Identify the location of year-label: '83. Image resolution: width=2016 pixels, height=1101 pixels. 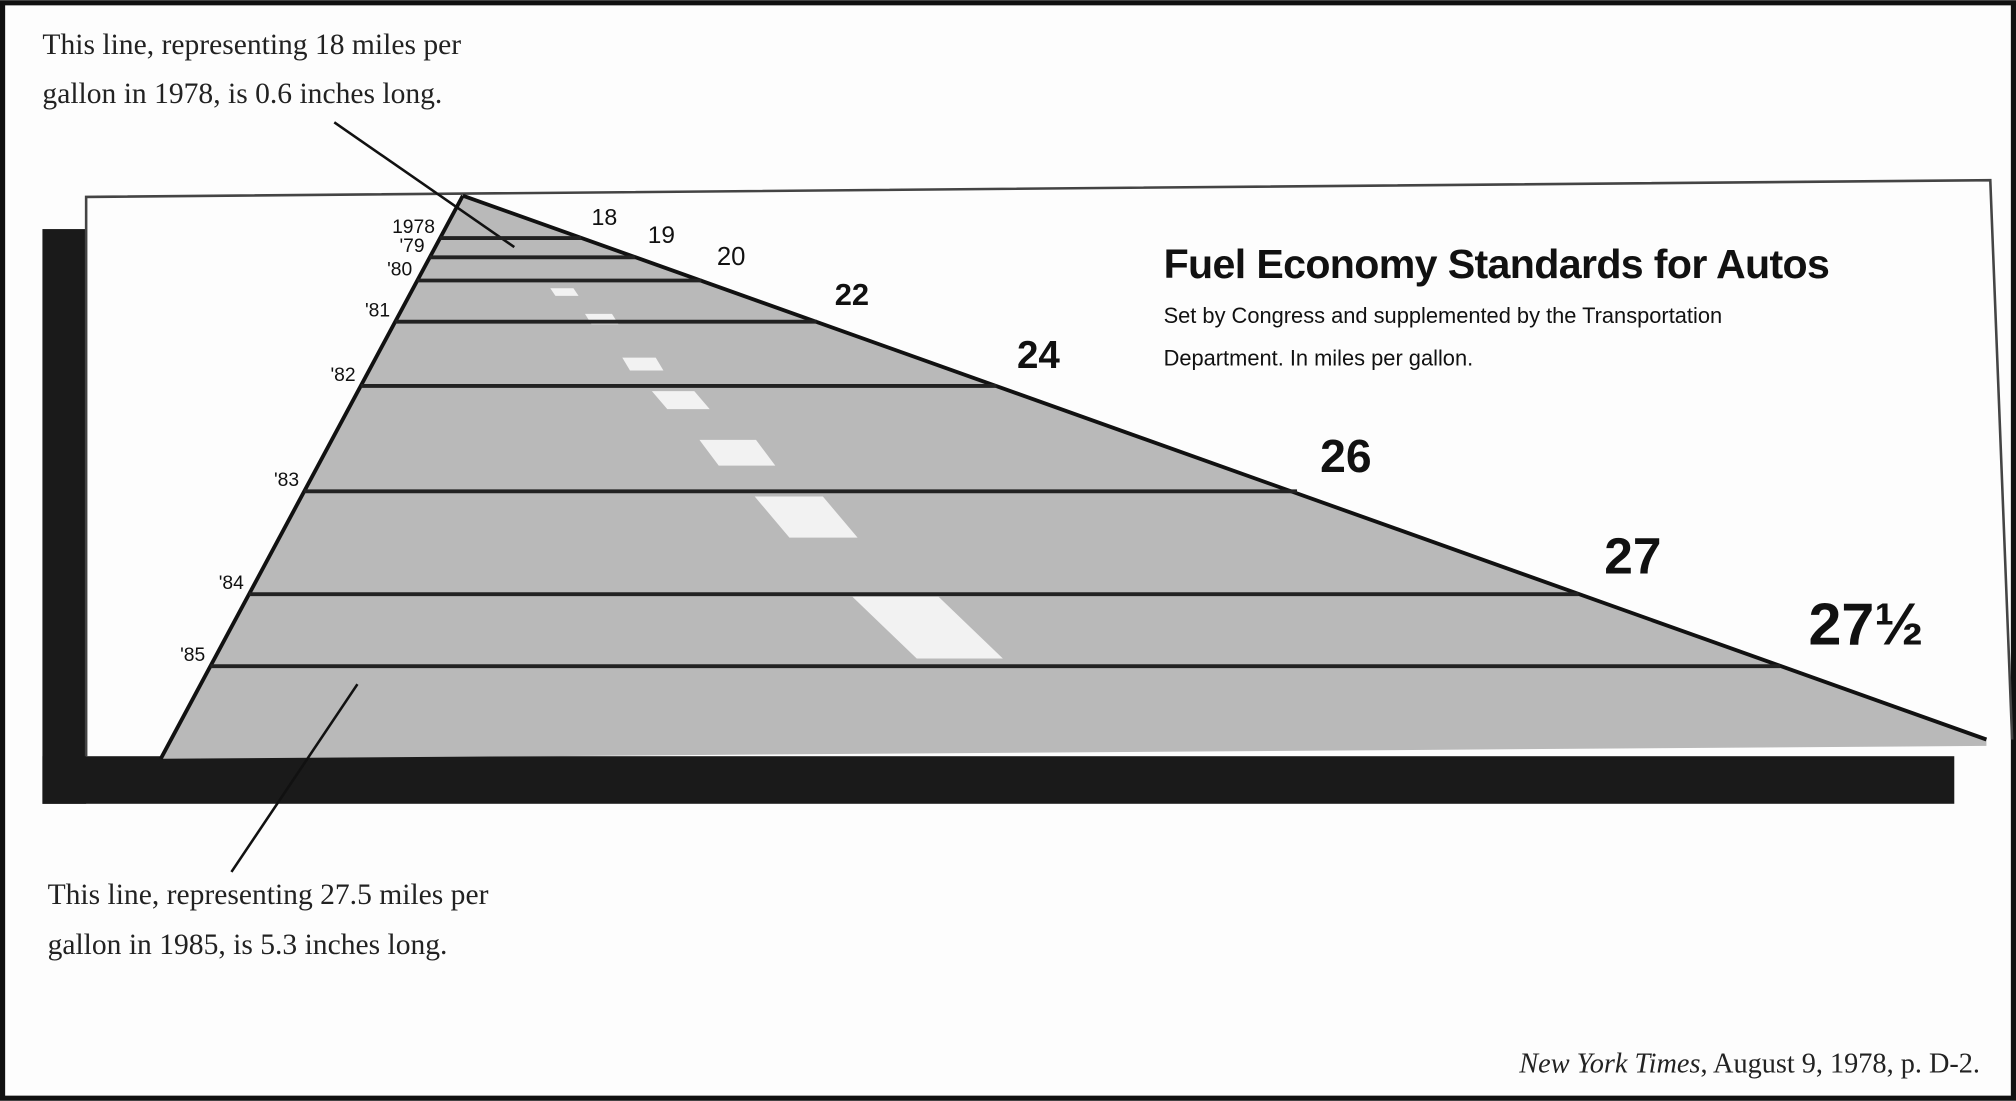
(286, 480).